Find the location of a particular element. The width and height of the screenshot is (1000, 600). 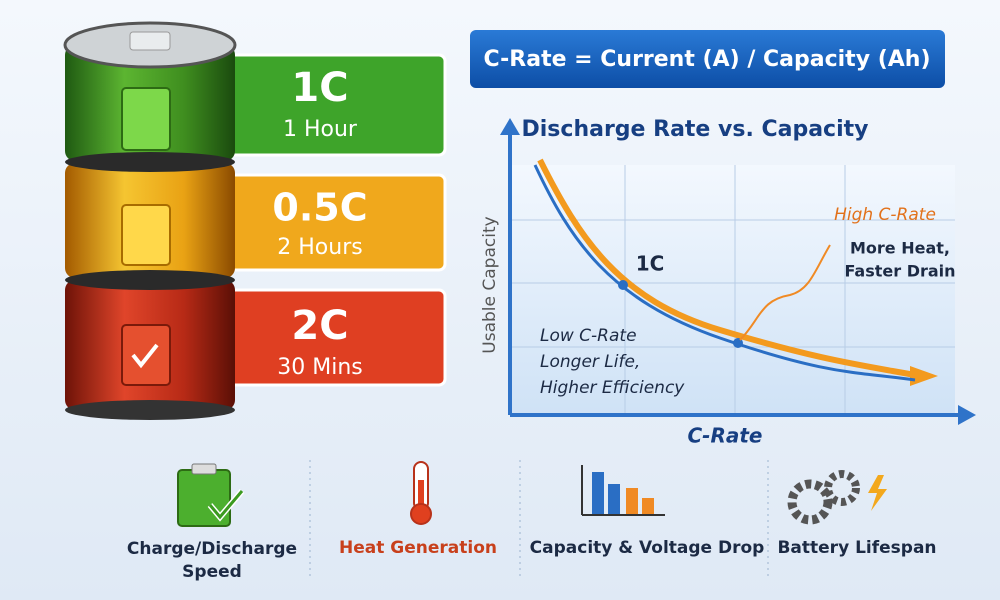

feature-label: Capacity & Voltage Drop is located at coordinates (647, 548).